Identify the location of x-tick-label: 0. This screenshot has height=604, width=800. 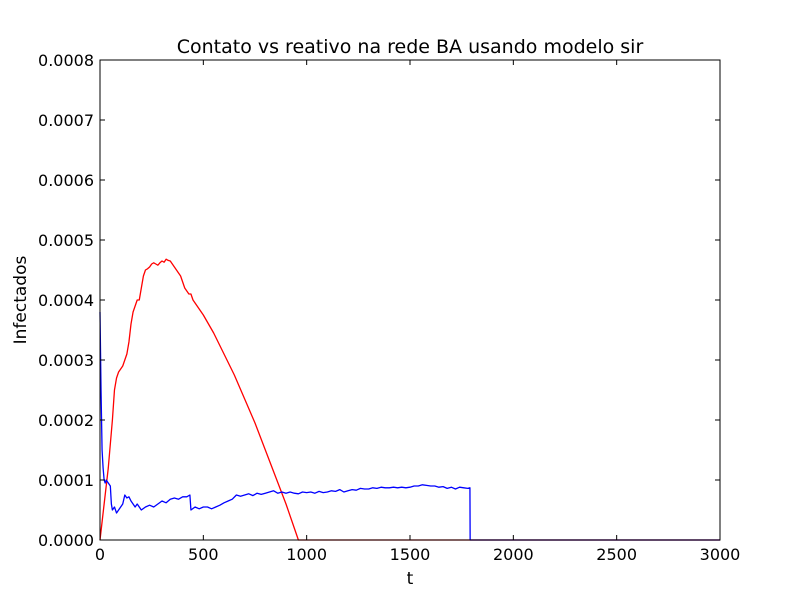
(100, 554).